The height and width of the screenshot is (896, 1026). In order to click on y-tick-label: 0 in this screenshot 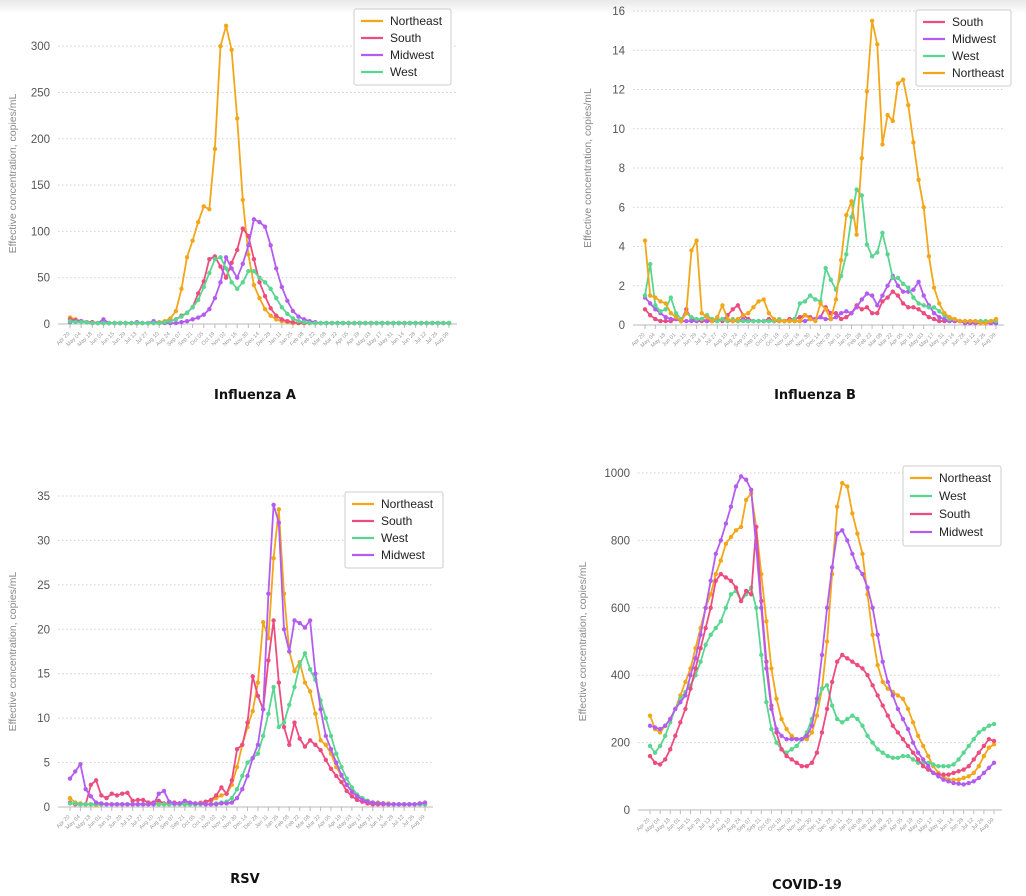, I will do `click(47, 808)`.